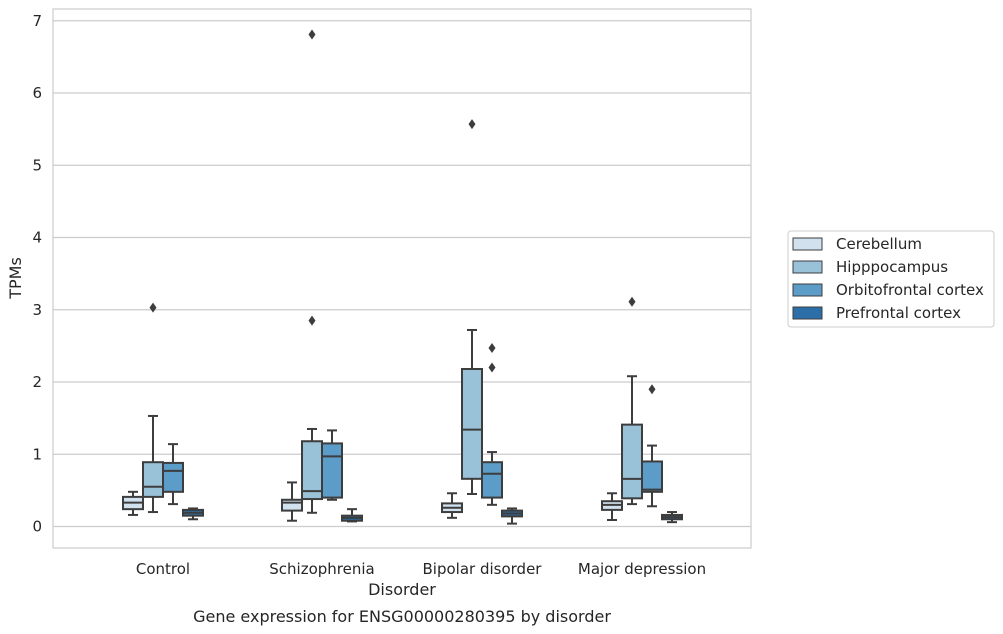 Image resolution: width=1003 pixels, height=634 pixels. I want to click on y-tick-label: 7, so click(37, 21).